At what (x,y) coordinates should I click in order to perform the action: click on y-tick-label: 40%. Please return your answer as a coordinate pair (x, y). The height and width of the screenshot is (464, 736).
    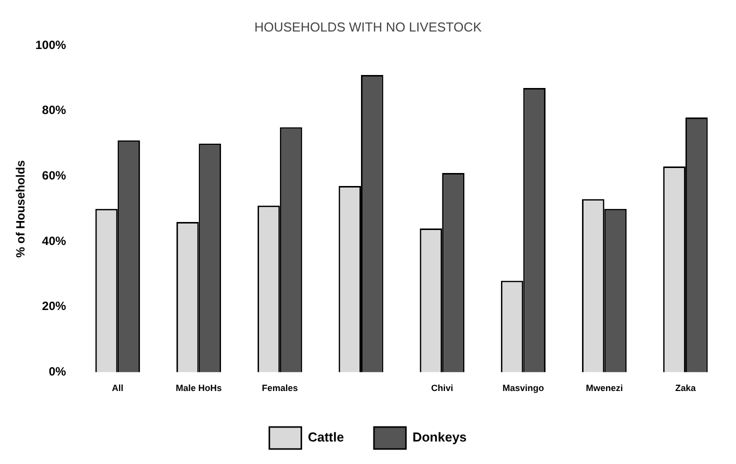
    Looking at the image, I should click on (54, 241).